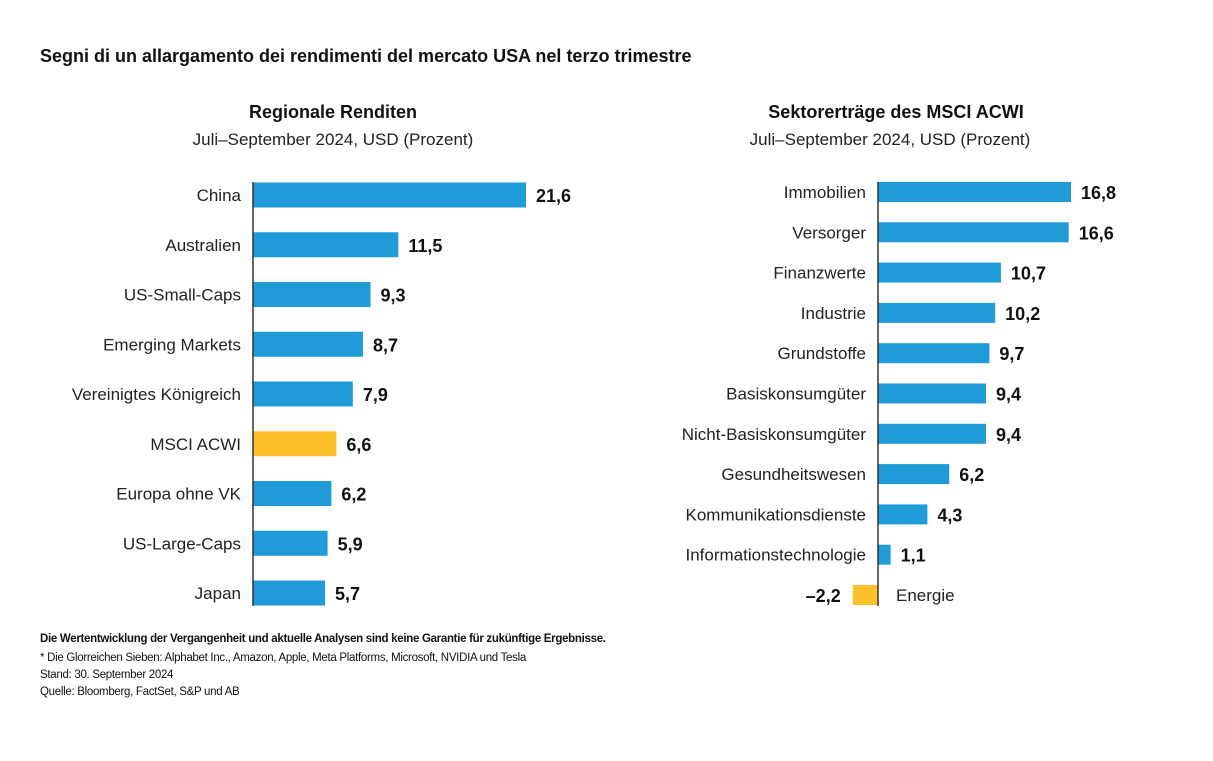 This screenshot has width=1213, height=761. Describe the element at coordinates (913, 556) in the screenshot. I see `value-label: 1,1` at that location.